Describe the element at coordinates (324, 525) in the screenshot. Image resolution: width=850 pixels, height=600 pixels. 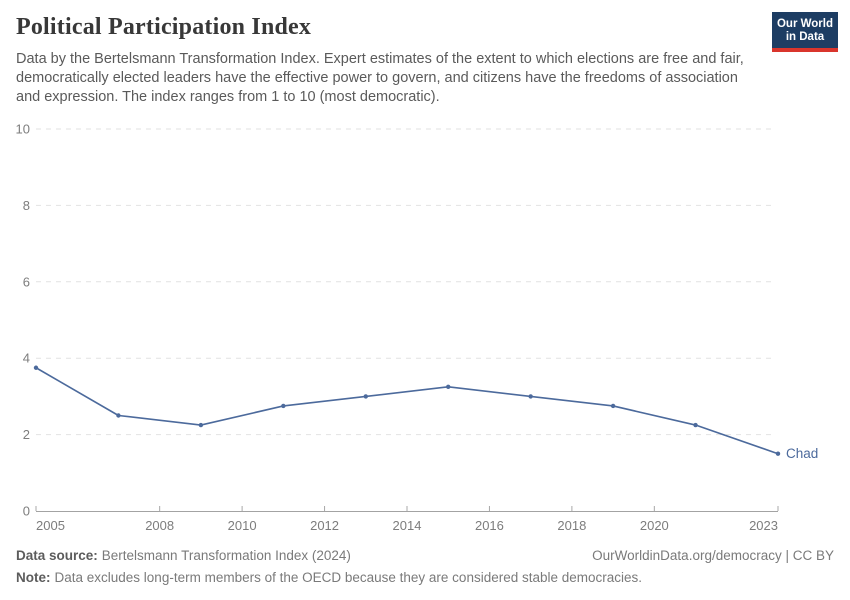
I see `x-axis-tick-label: 2012` at that location.